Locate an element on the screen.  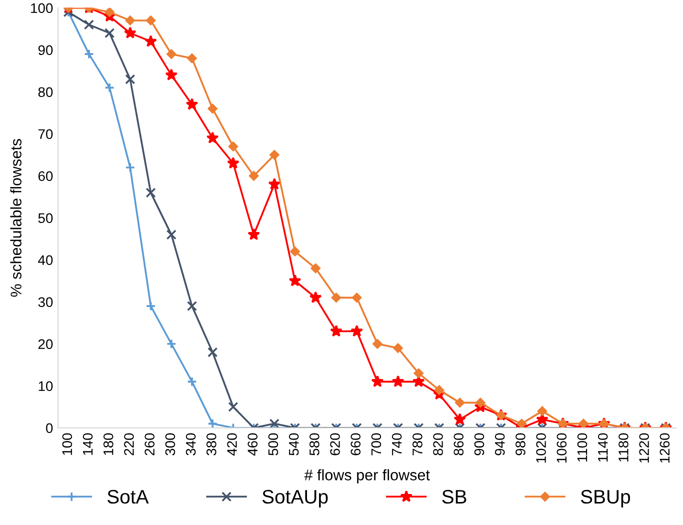
x-tick-label: 740 is located at coordinates (397, 444).